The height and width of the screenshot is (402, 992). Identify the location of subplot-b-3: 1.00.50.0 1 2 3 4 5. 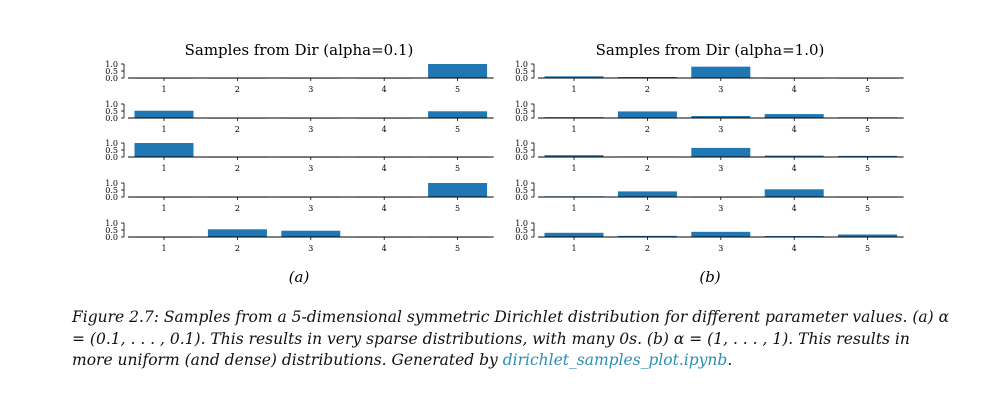
(709, 156).